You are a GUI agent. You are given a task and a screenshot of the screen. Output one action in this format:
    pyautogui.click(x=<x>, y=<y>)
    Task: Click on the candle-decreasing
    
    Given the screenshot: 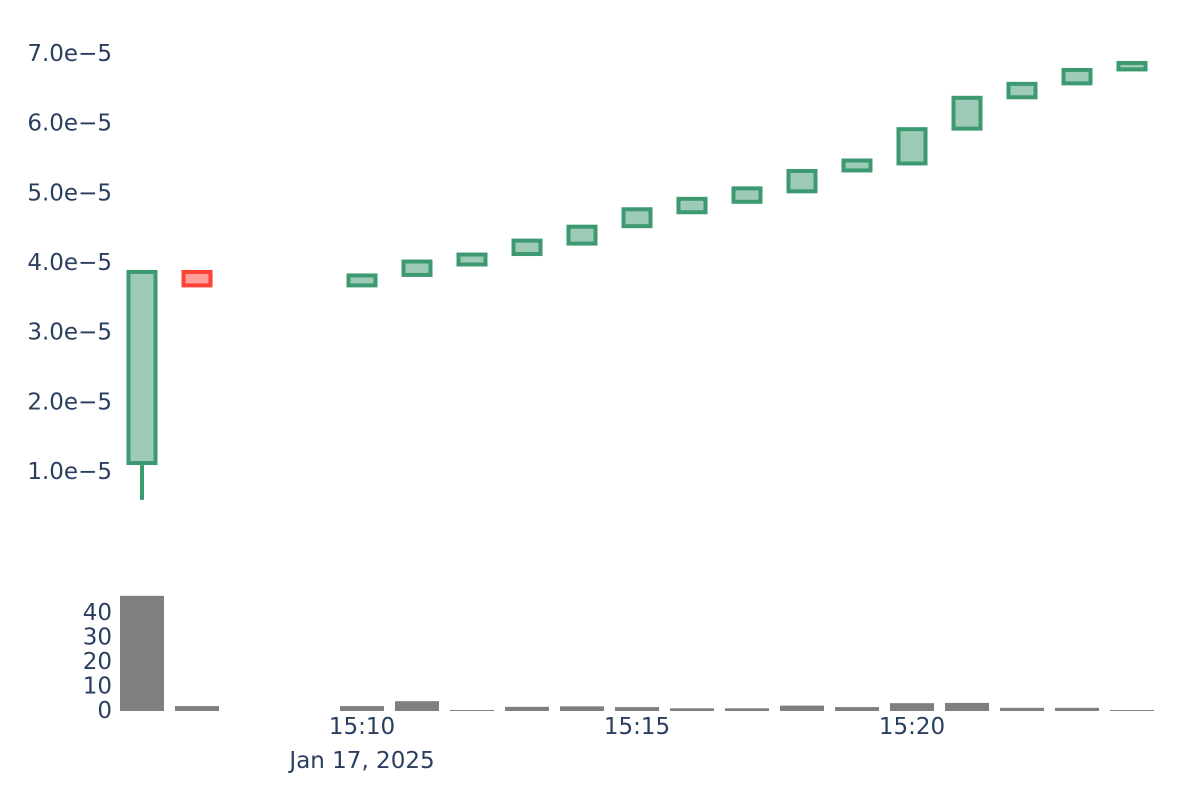 What is the action you would take?
    pyautogui.click(x=197, y=278)
    